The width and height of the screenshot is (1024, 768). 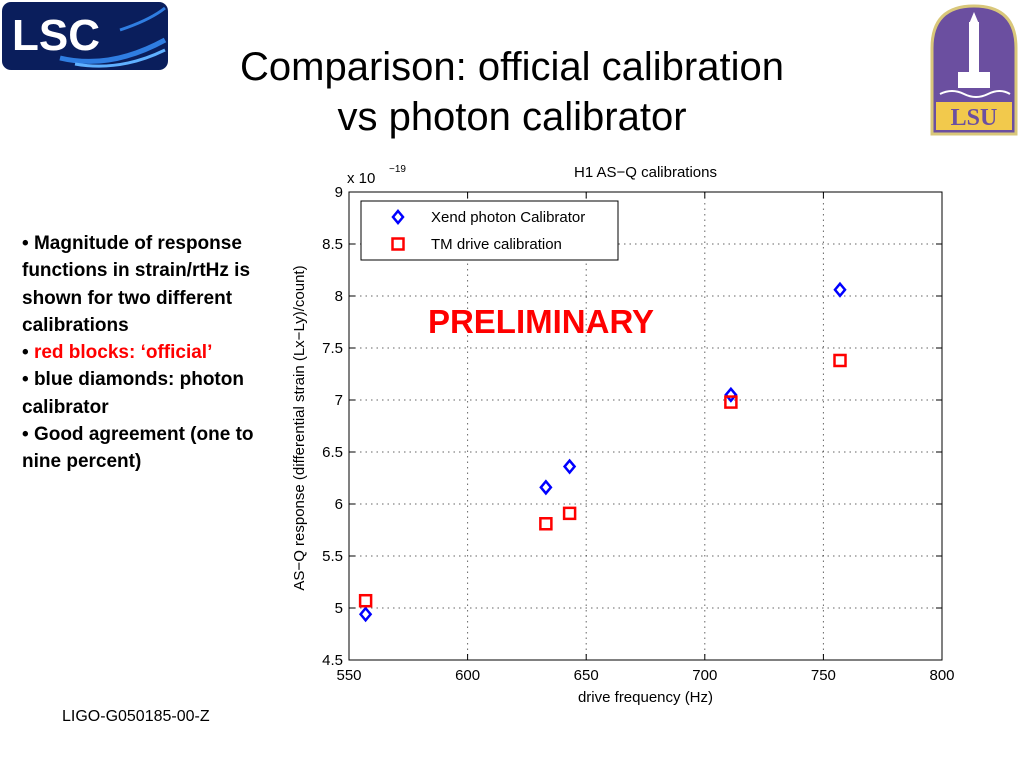 I want to click on x-tick-label: 750, so click(x=823, y=675).